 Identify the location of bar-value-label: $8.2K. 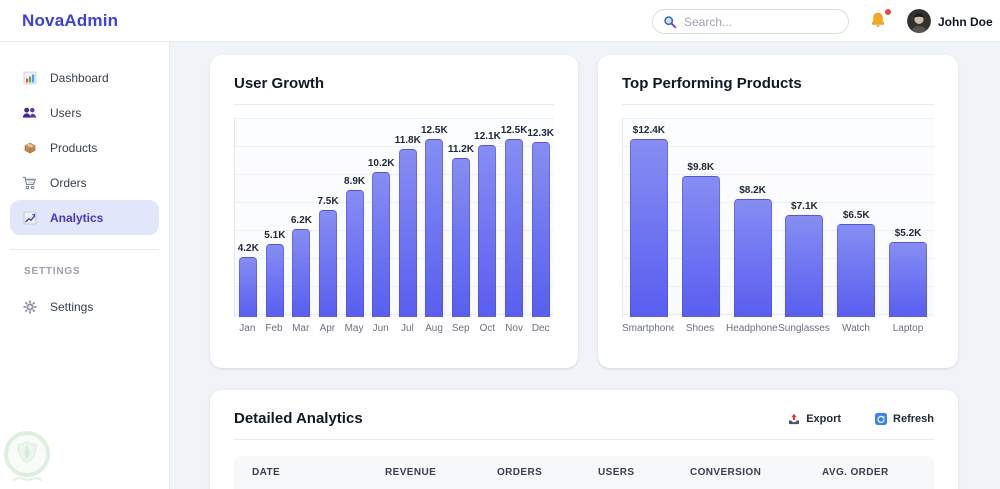
(752, 190).